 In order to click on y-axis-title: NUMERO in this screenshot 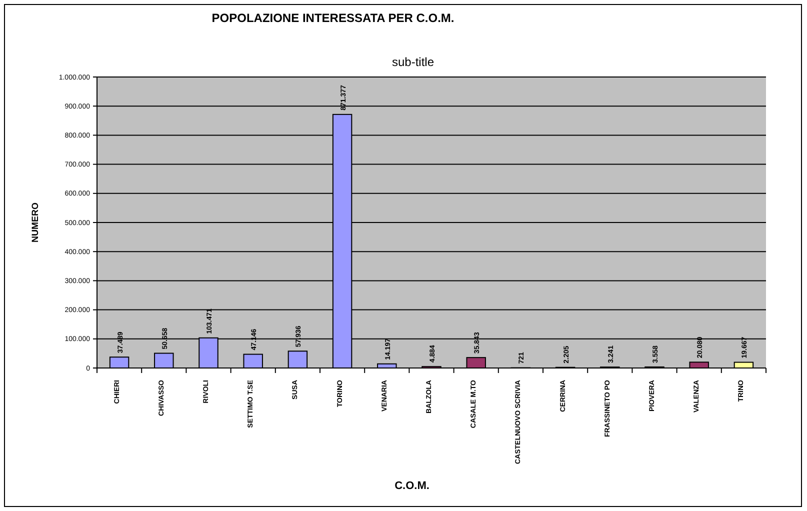, I will do `click(35, 222)`.